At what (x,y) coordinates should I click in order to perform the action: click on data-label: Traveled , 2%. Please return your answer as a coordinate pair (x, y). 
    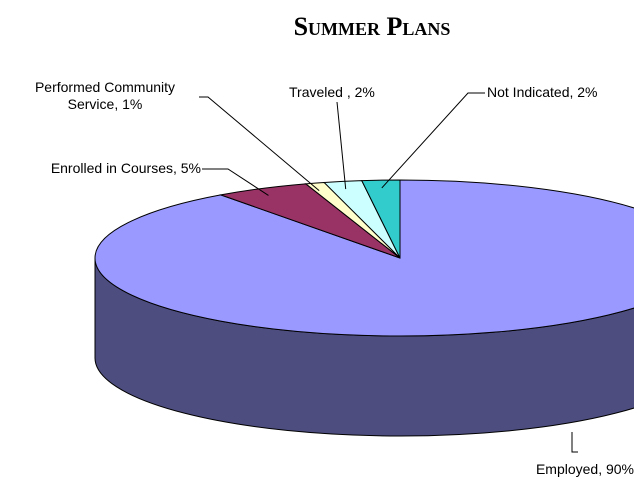
    Looking at the image, I should click on (332, 92).